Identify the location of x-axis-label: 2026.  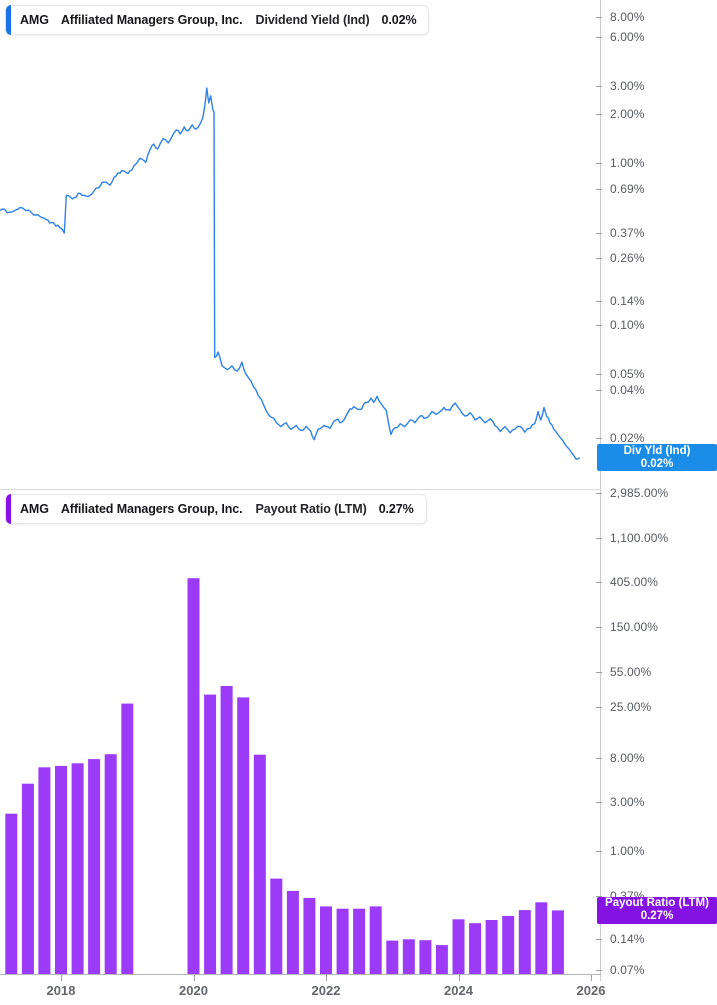
(591, 990).